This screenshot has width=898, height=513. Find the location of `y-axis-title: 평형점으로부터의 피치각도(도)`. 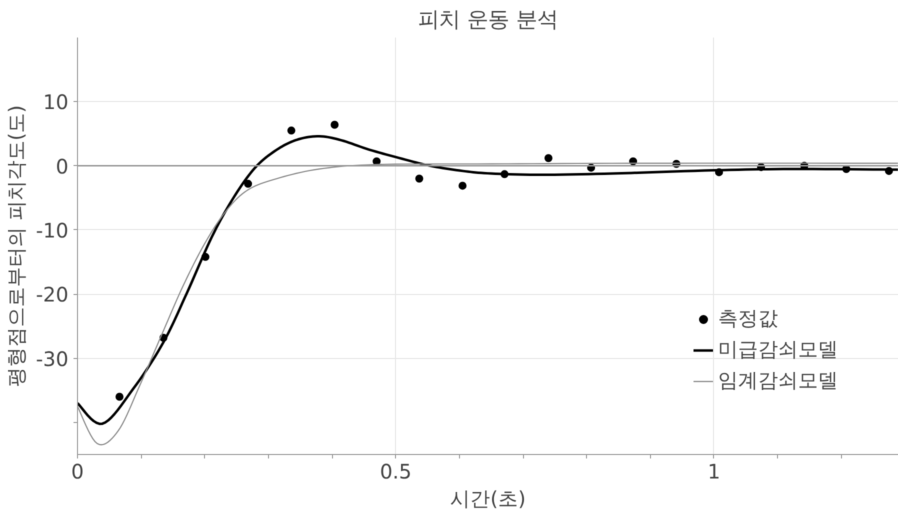

y-axis-title: 평형점으로부터의 피치각도(도) is located at coordinates (16, 246).